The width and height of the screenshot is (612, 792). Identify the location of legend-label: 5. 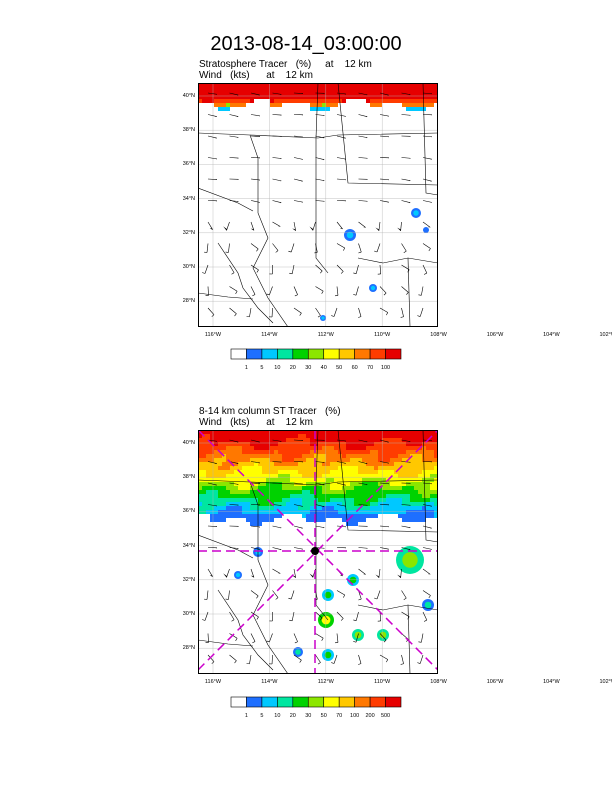
(262, 368).